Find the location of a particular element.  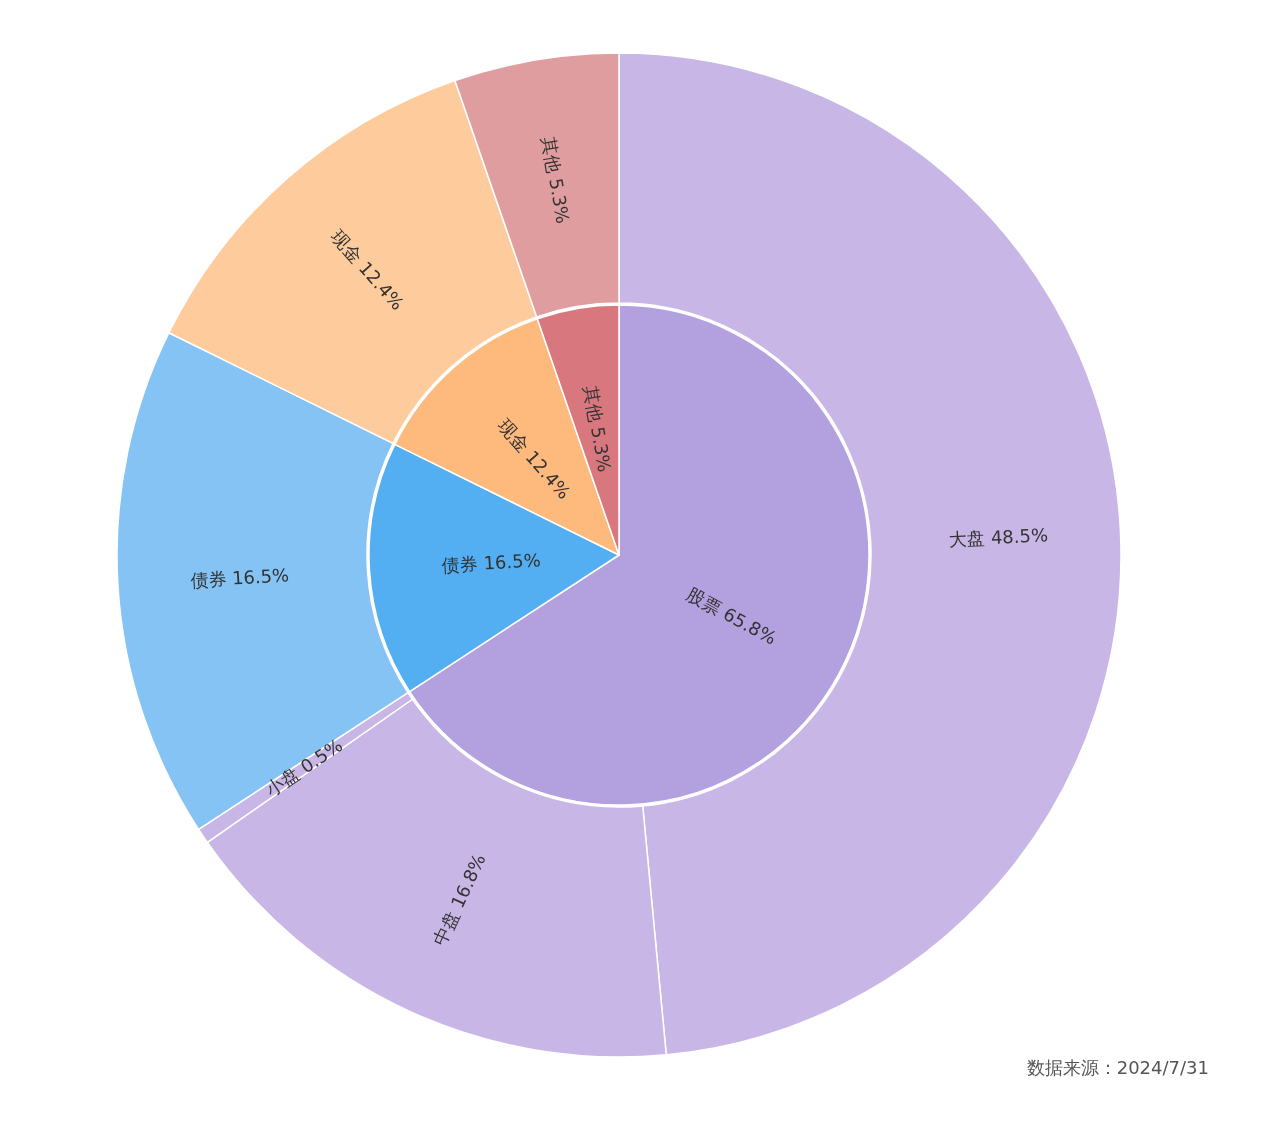

slice-label: 大盘 48.5% is located at coordinates (998, 537).